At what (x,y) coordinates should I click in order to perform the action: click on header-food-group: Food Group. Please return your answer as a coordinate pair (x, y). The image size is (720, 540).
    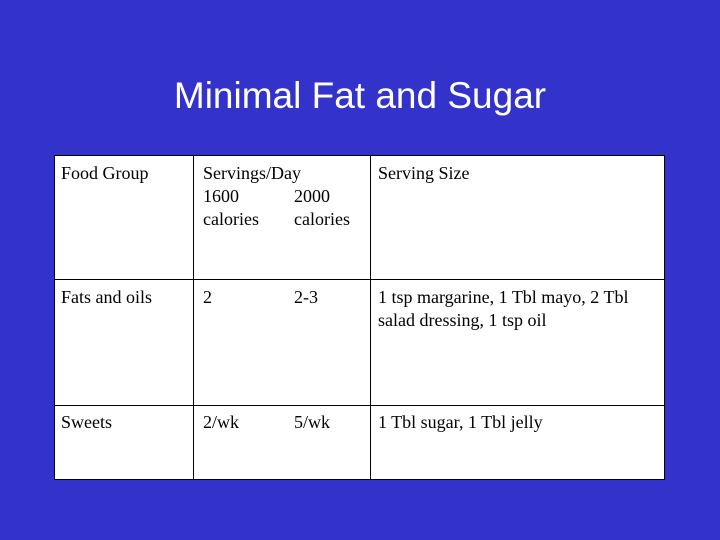
    Looking at the image, I should click on (105, 173).